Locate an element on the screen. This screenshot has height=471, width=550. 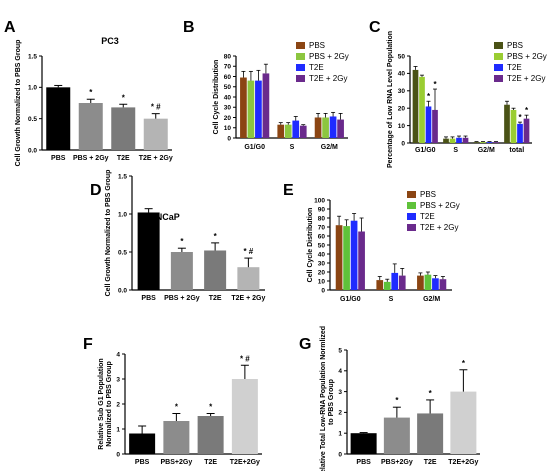
y-tick-label: 90 is located at coordinates (322, 209).